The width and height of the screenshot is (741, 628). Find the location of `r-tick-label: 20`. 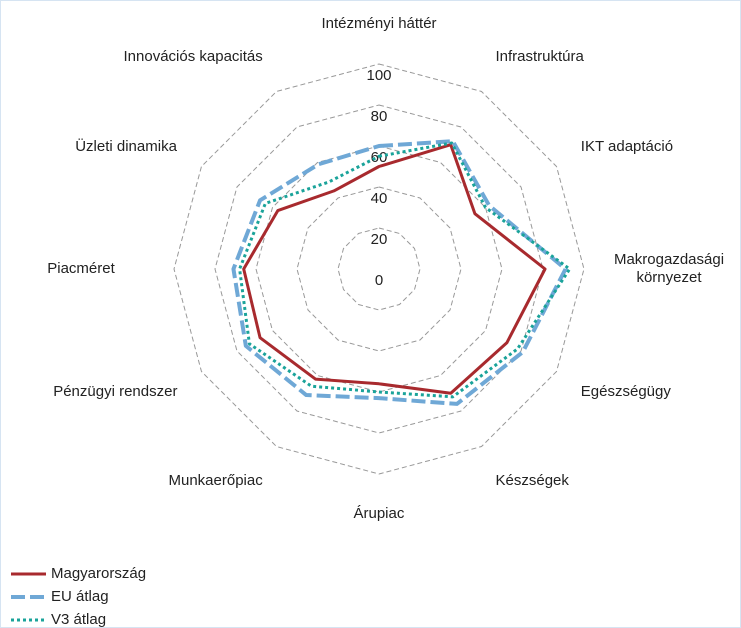

r-tick-label: 20 is located at coordinates (379, 239).